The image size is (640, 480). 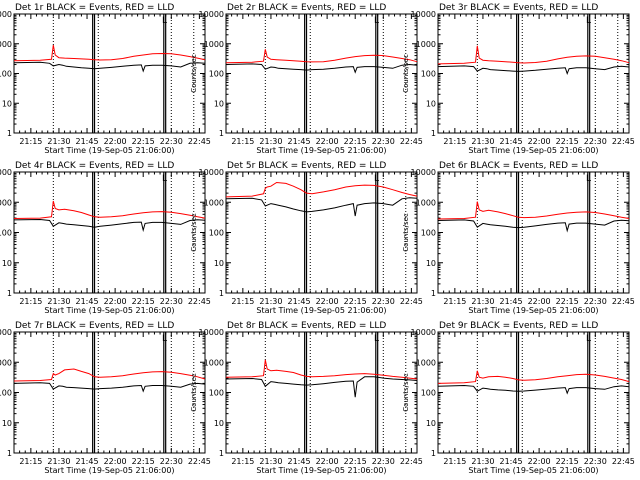 I want to click on panel-title: Det 9r BLACK = Events, RED = LLD, so click(x=518, y=326).